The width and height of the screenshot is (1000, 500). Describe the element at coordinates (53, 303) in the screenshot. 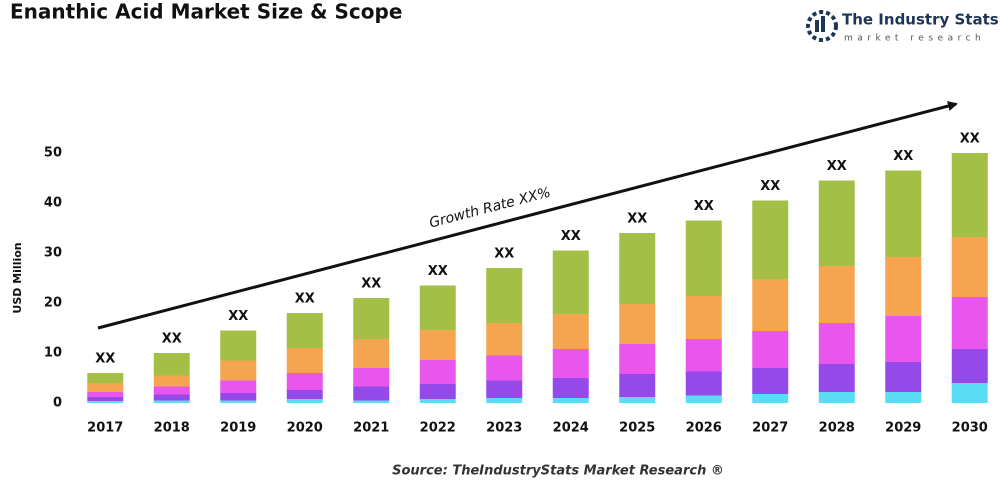

I see `y-tick-label: 20` at that location.